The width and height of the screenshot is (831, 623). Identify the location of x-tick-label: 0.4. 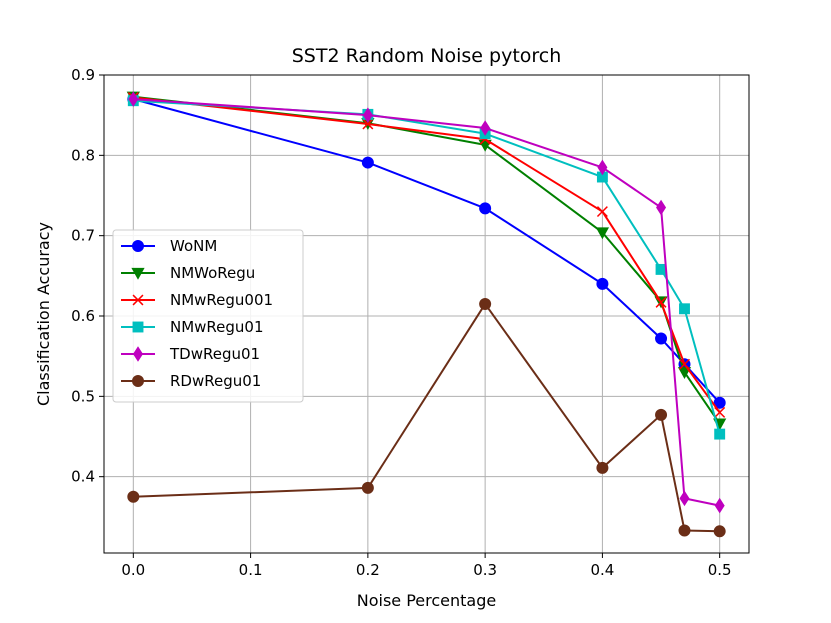
(602, 570).